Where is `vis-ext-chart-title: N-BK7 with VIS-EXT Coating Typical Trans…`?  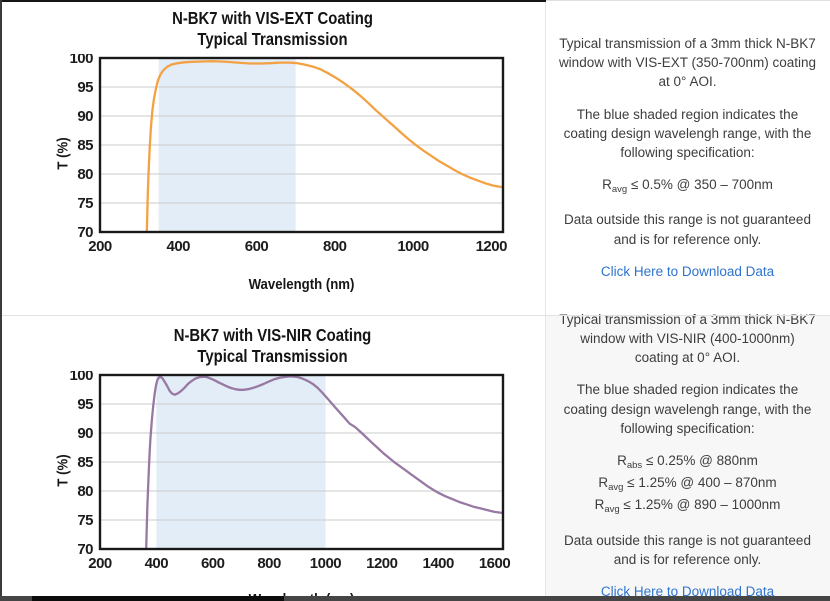
vis-ext-chart-title: N-BK7 with VIS-EXT Coating Typical Trans… is located at coordinates (272, 29).